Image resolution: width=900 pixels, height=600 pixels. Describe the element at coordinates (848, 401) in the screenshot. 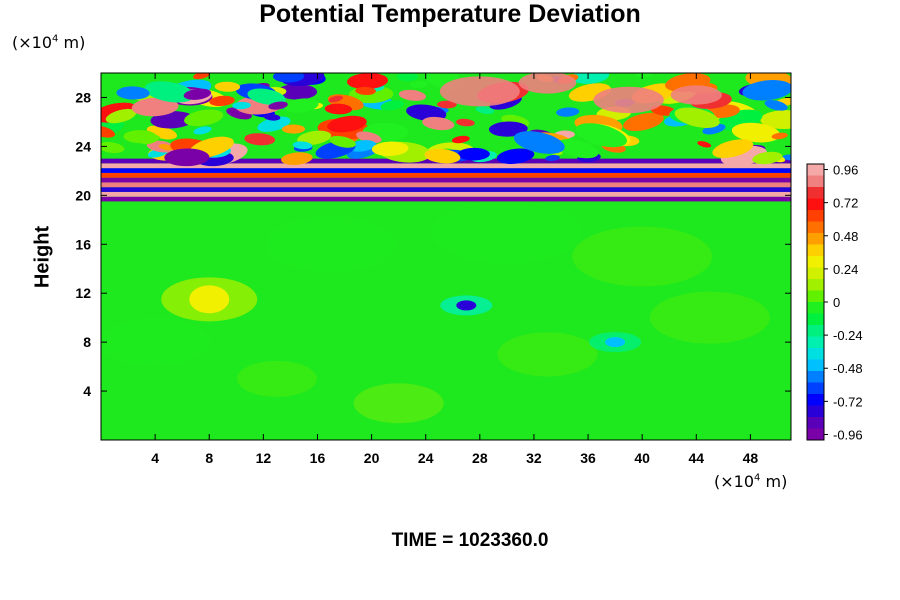

I see `colorbar-label: -0.72` at that location.